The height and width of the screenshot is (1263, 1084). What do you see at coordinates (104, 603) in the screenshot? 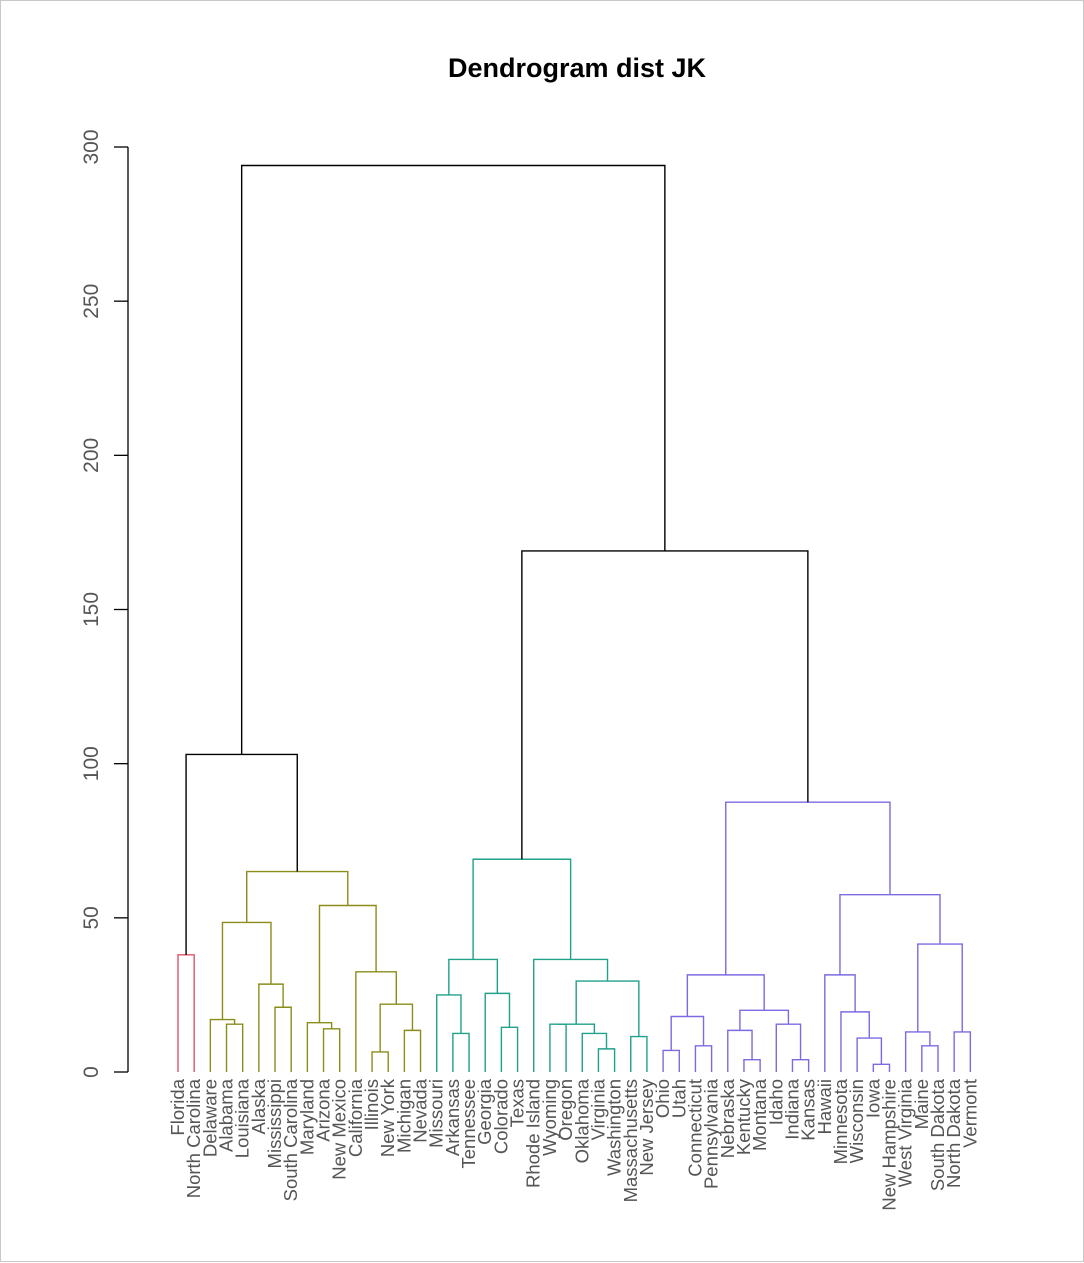
I see `y-axis: 0 50 100 150 200 250 300` at bounding box center [104, 603].